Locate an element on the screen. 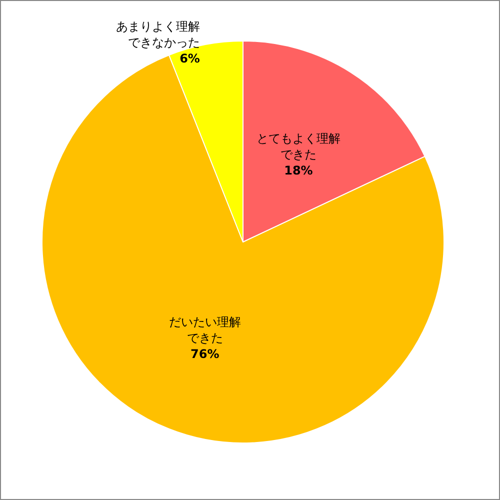 This screenshot has width=500, height=500. data-label: 76% is located at coordinates (205, 354).